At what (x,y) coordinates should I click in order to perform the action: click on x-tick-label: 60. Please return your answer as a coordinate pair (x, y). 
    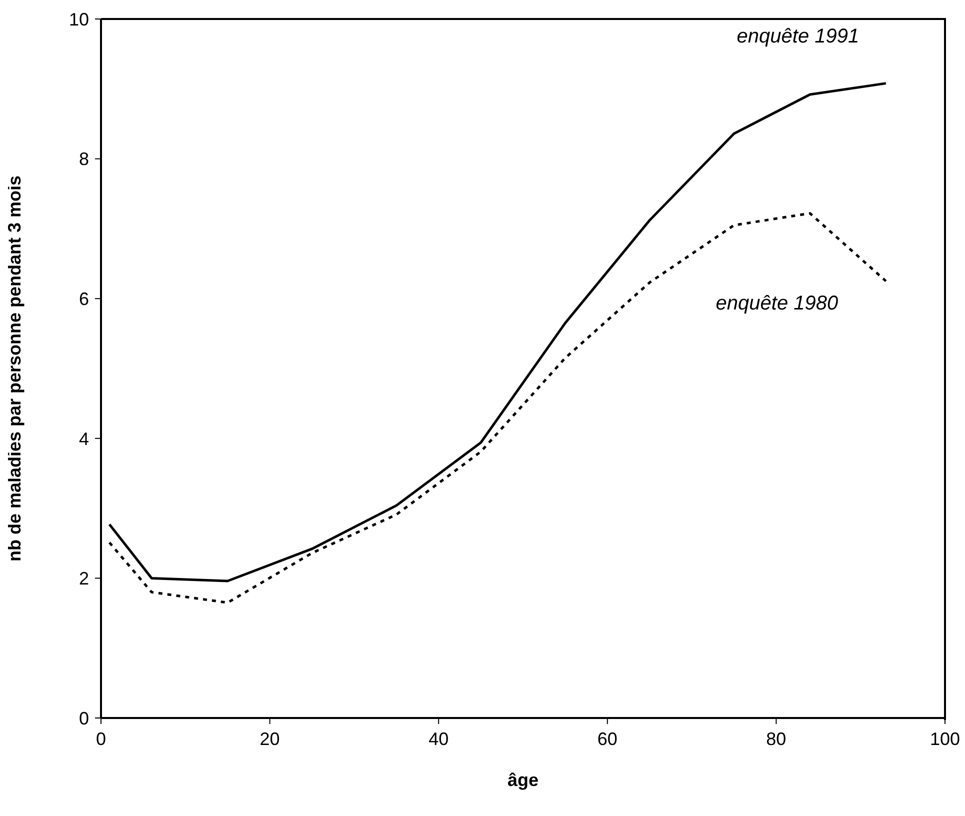
    Looking at the image, I should click on (607, 738).